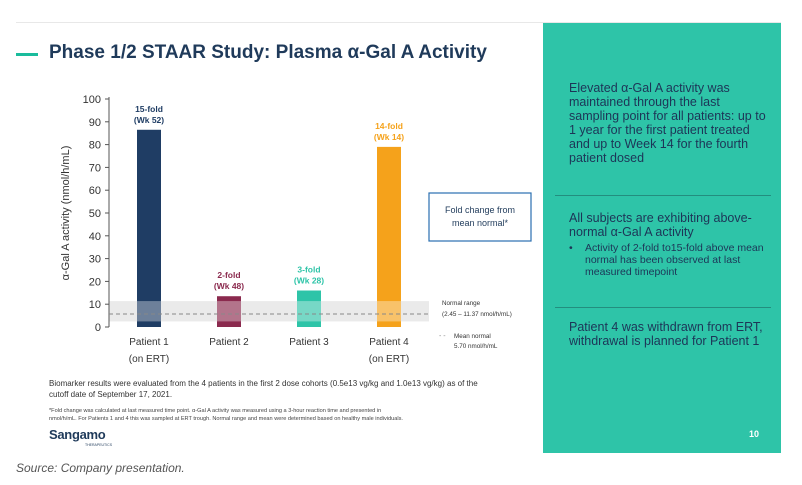 Image resolution: width=802 pixels, height=485 pixels. I want to click on footnote-line-2: cutoff date of September 17, 2021., so click(111, 394).